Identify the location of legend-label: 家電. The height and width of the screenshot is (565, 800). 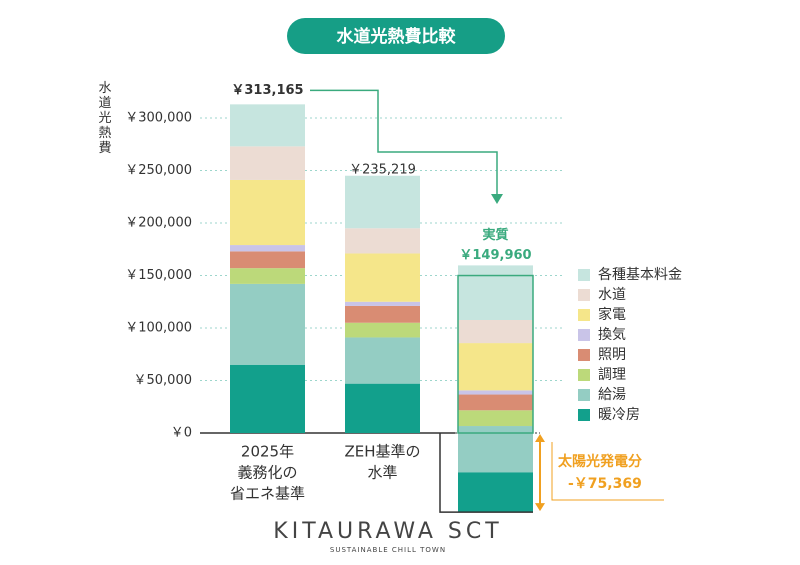
(612, 314).